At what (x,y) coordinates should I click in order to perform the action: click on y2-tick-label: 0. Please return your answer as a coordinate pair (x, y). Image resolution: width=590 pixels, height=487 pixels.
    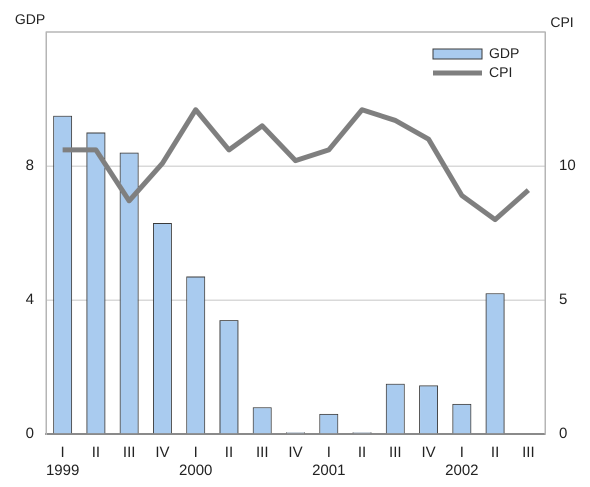
    Looking at the image, I should click on (563, 433).